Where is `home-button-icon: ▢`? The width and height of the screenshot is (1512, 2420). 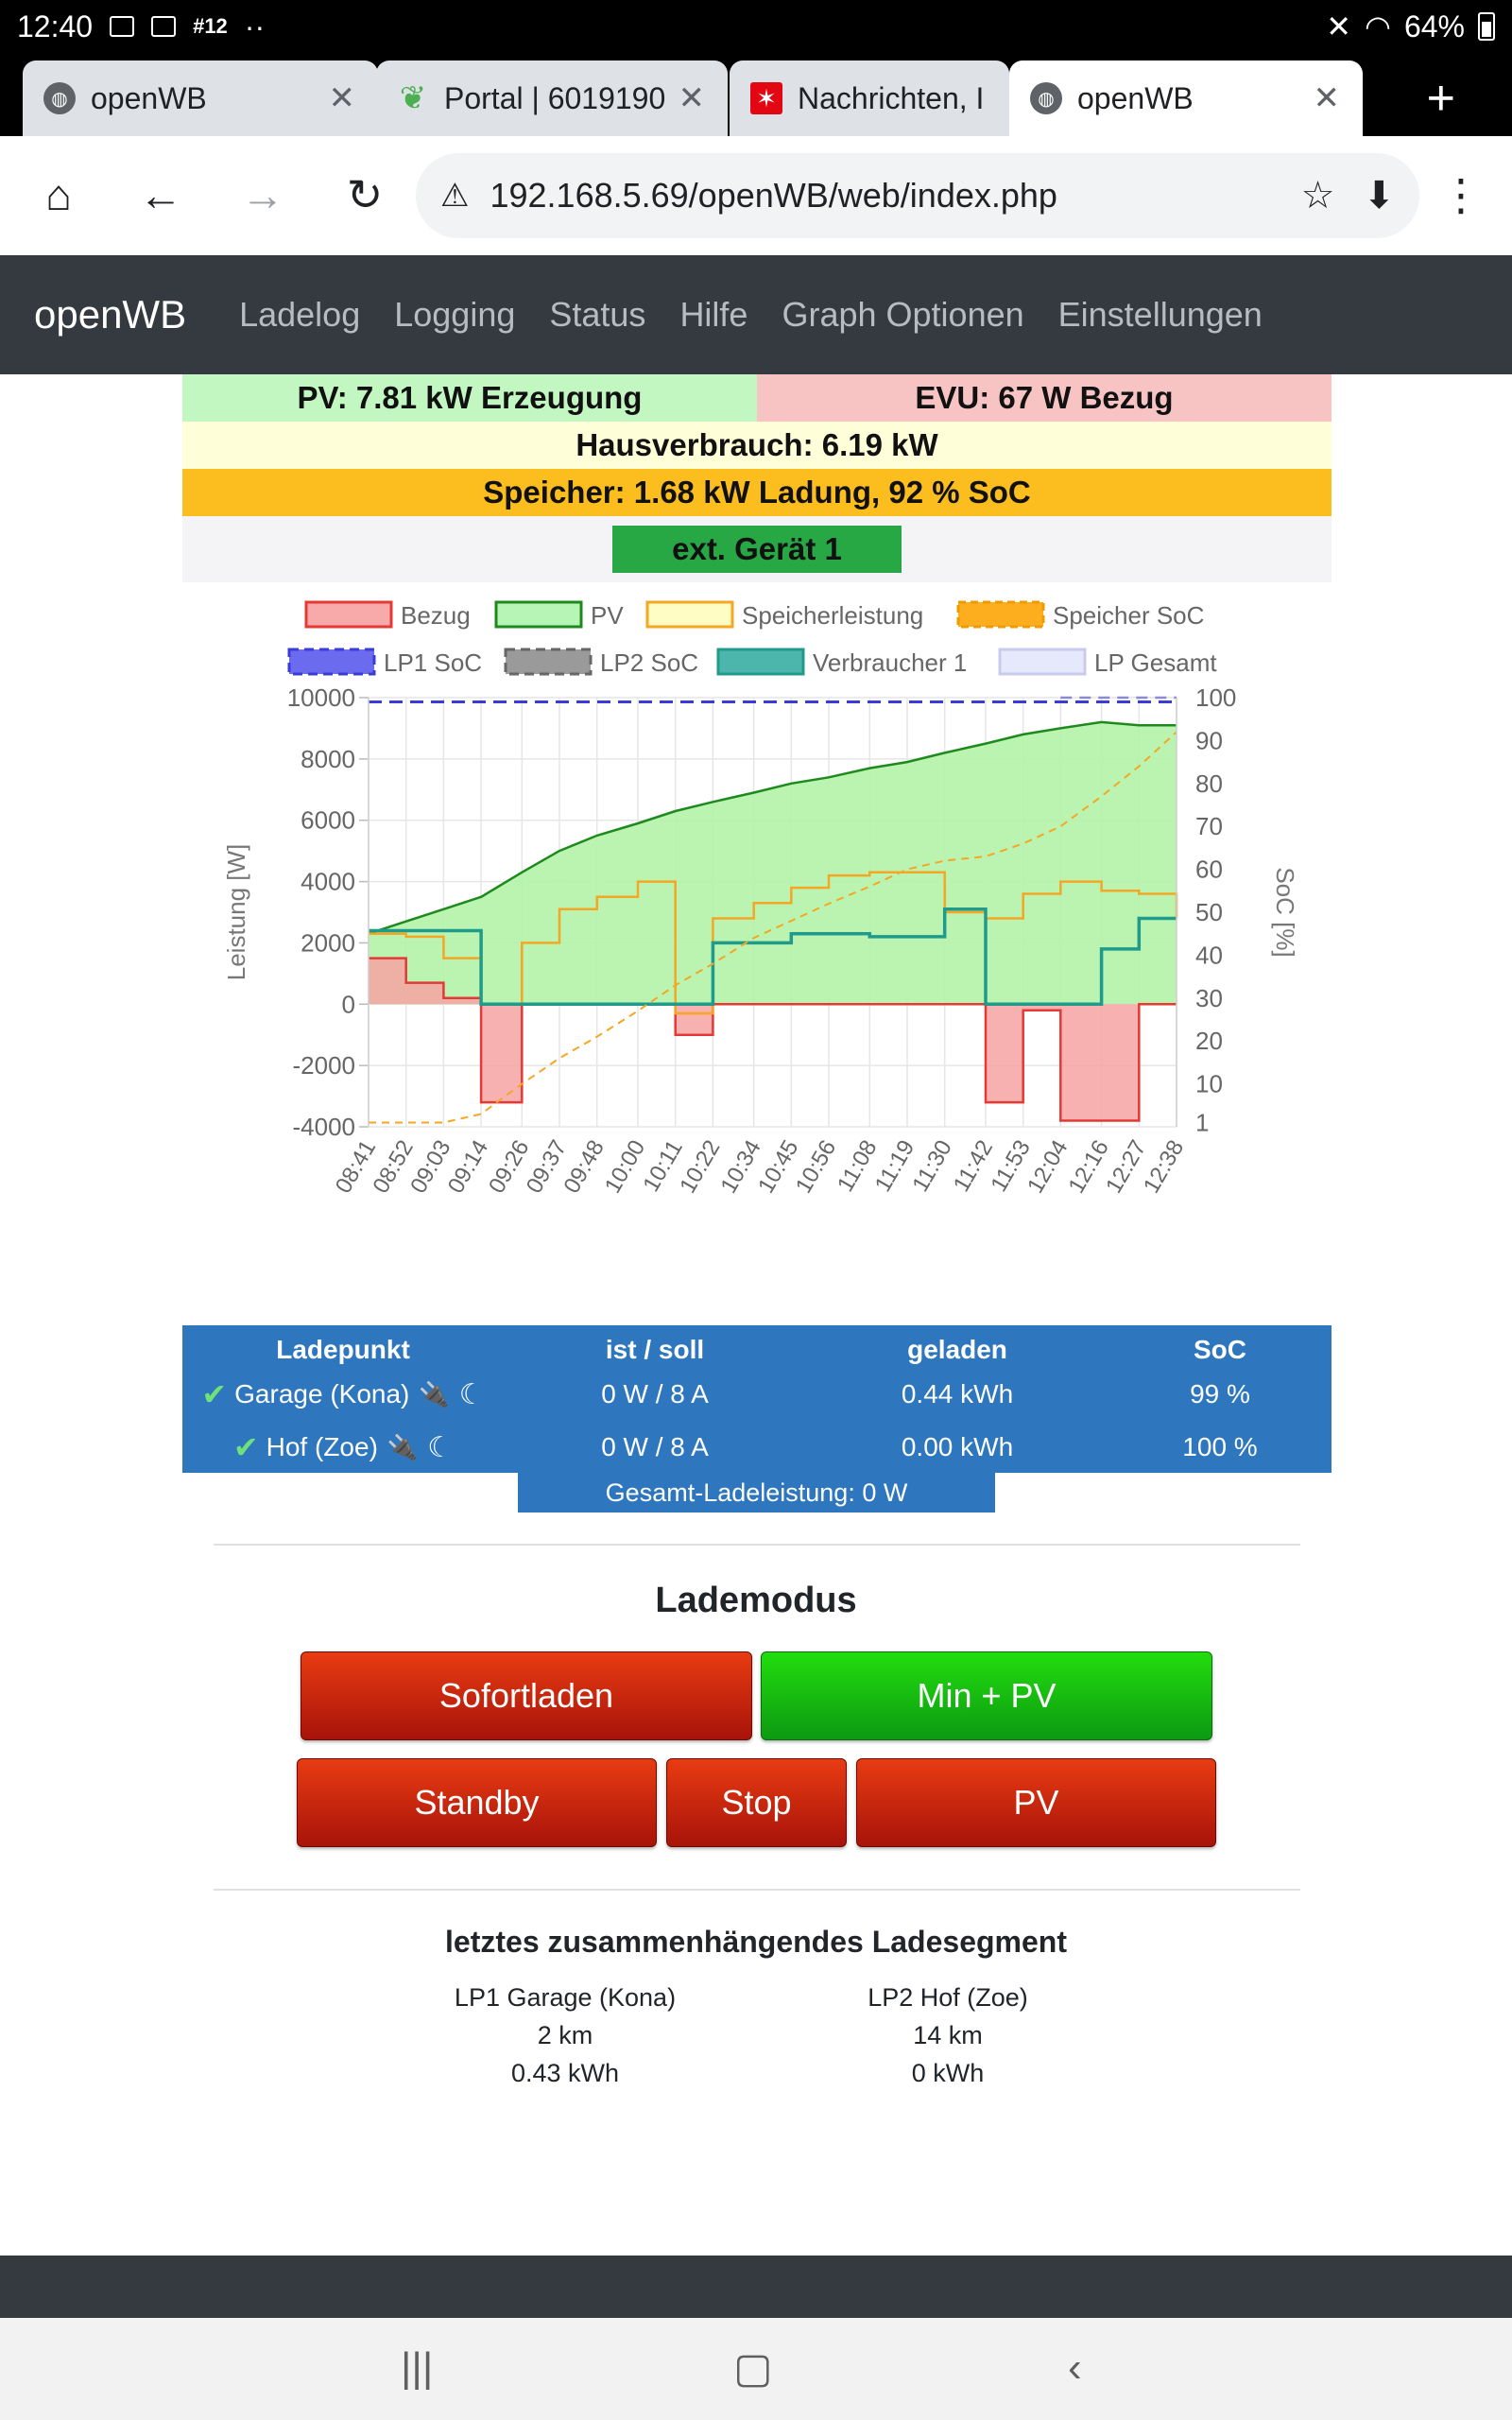
home-button-icon: ▢ is located at coordinates (753, 2368).